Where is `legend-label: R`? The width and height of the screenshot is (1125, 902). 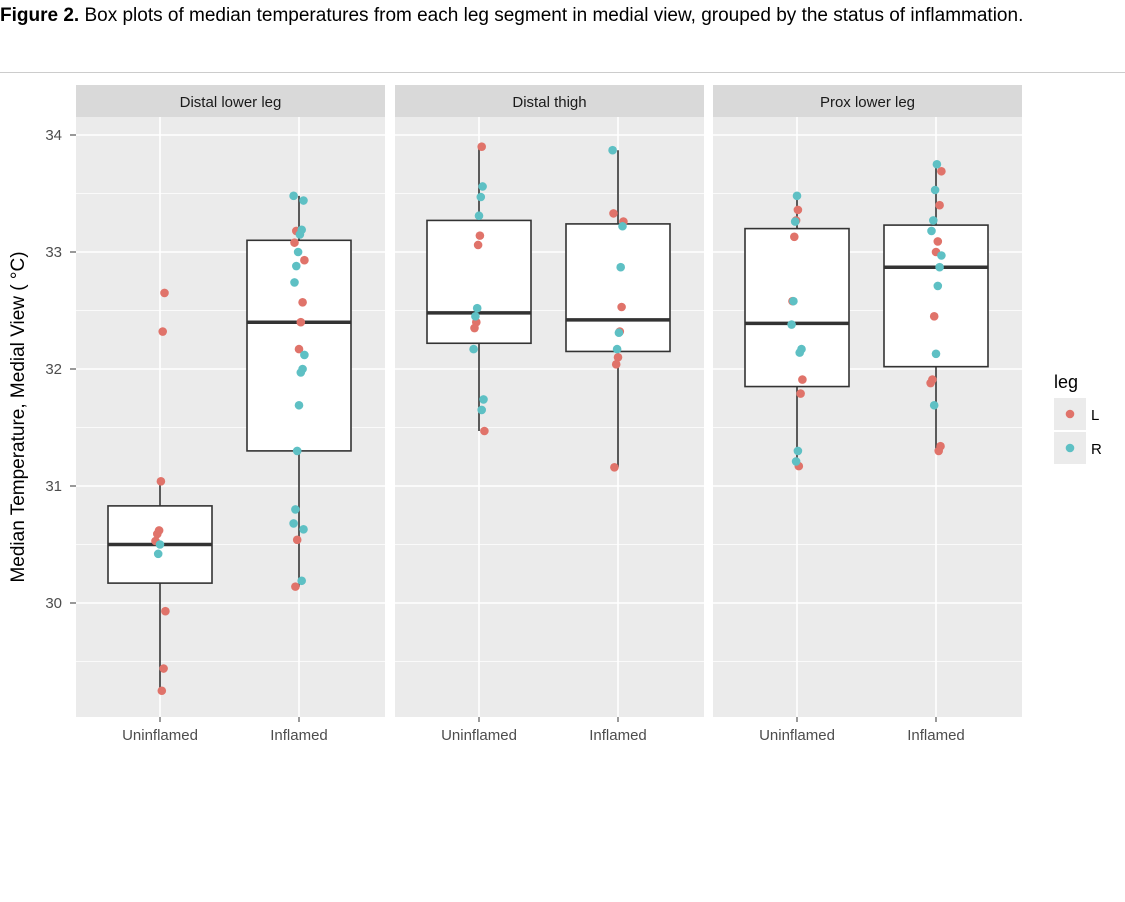
legend-label: R is located at coordinates (1096, 449).